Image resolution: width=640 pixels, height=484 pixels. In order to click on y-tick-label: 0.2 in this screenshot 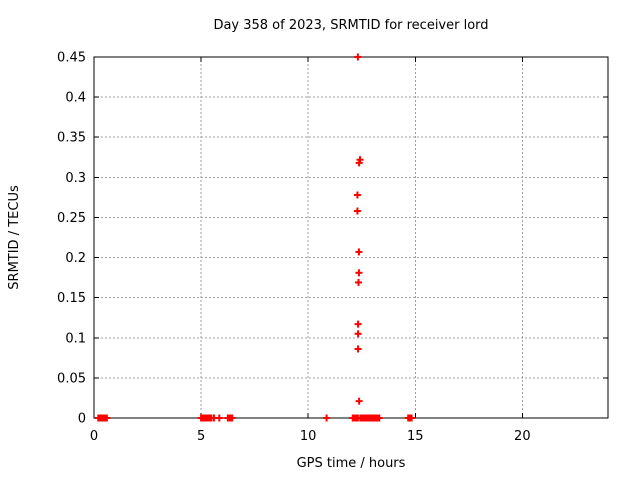, I will do `click(75, 258)`.